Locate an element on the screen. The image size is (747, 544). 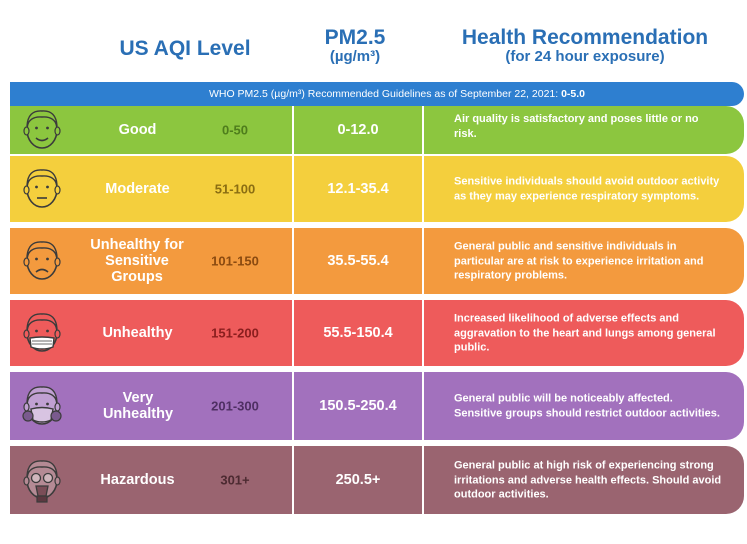
pm25-range: 55.5-150.4 is located at coordinates (358, 333).